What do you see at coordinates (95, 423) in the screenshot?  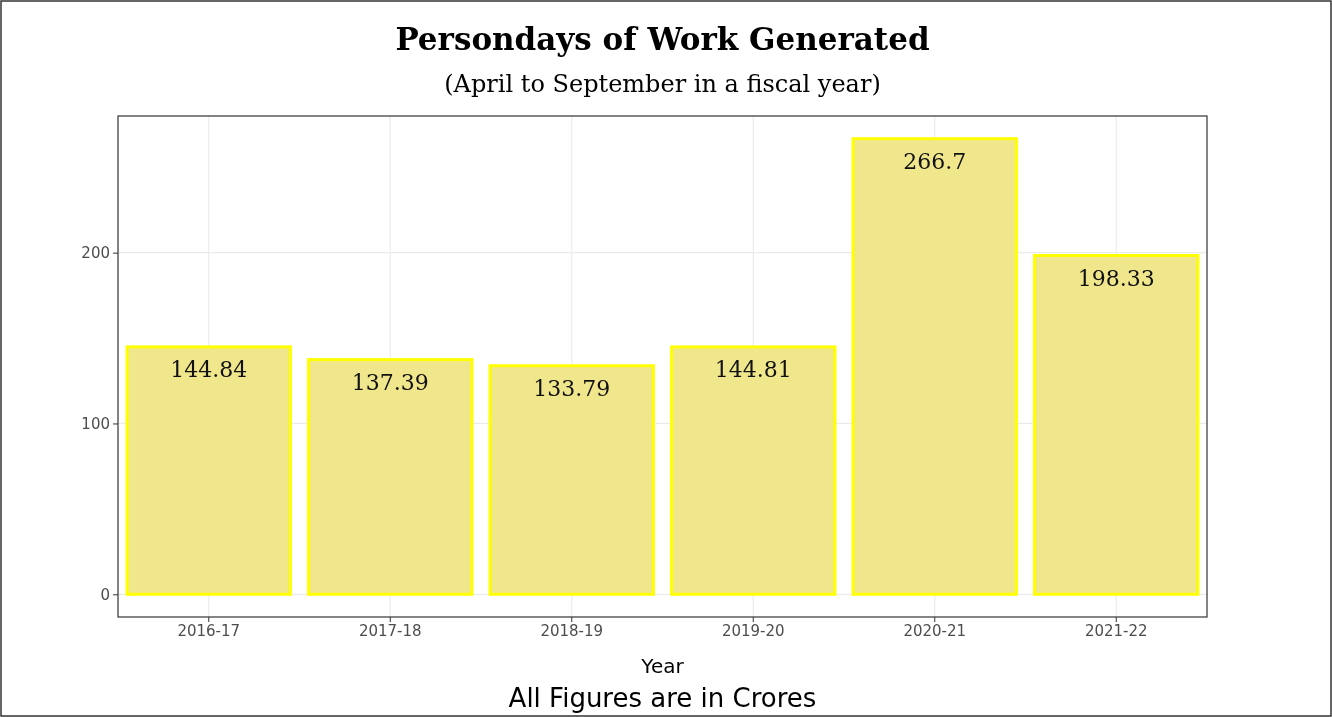 I see `y-tick-label: 100` at bounding box center [95, 423].